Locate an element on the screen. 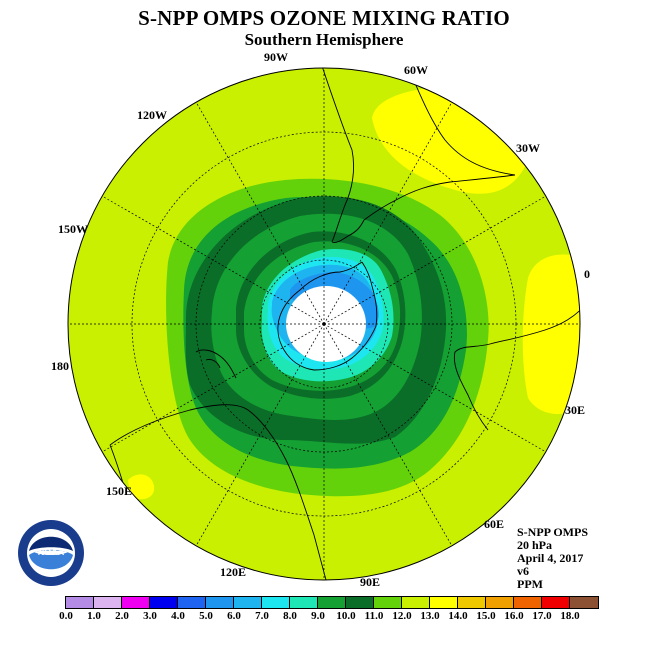  colorbar-label: 7.0 is located at coordinates (262, 616).